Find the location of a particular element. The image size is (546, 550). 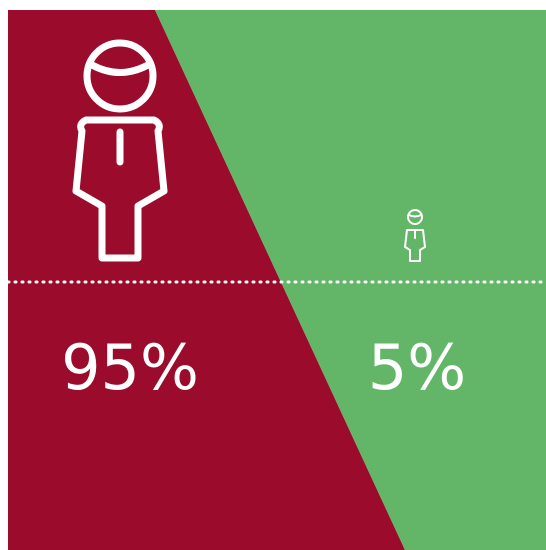

person-icon-small is located at coordinates (415, 235).